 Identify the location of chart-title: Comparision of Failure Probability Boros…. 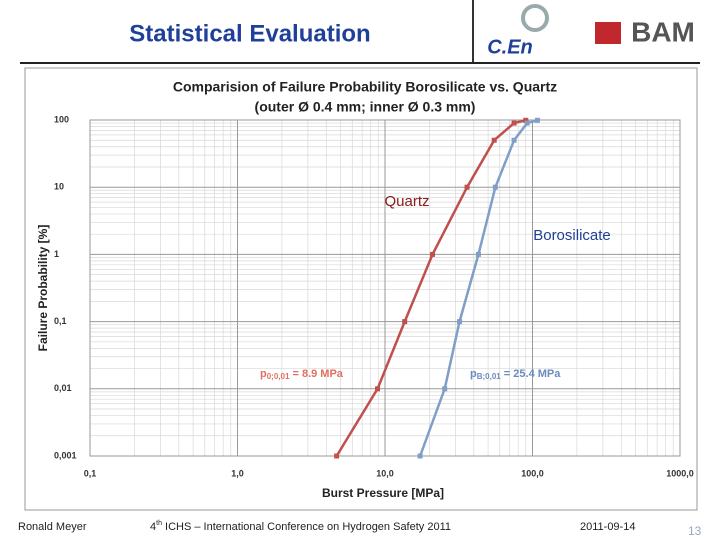
(365, 87).